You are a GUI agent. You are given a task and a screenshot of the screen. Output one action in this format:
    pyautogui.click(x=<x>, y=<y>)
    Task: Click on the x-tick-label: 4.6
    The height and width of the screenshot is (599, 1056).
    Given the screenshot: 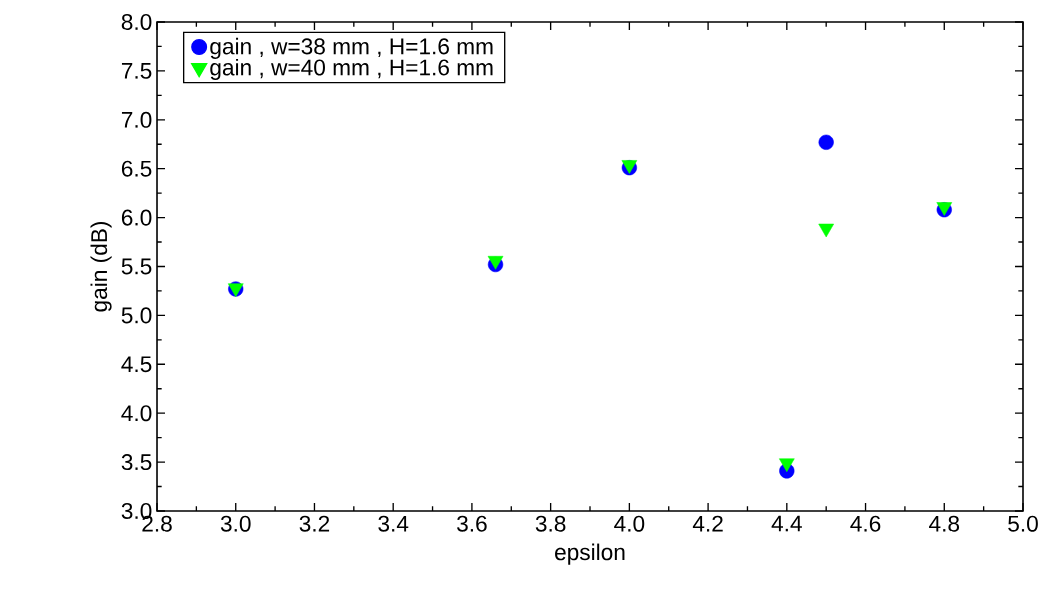 What is the action you would take?
    pyautogui.click(x=865, y=523)
    